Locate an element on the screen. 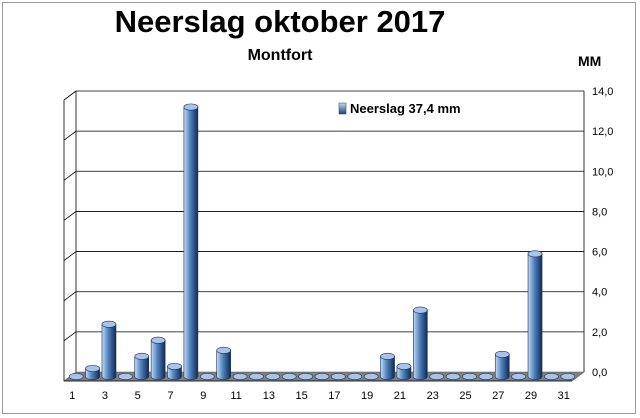  y-tick-label: 10,0 is located at coordinates (602, 172).